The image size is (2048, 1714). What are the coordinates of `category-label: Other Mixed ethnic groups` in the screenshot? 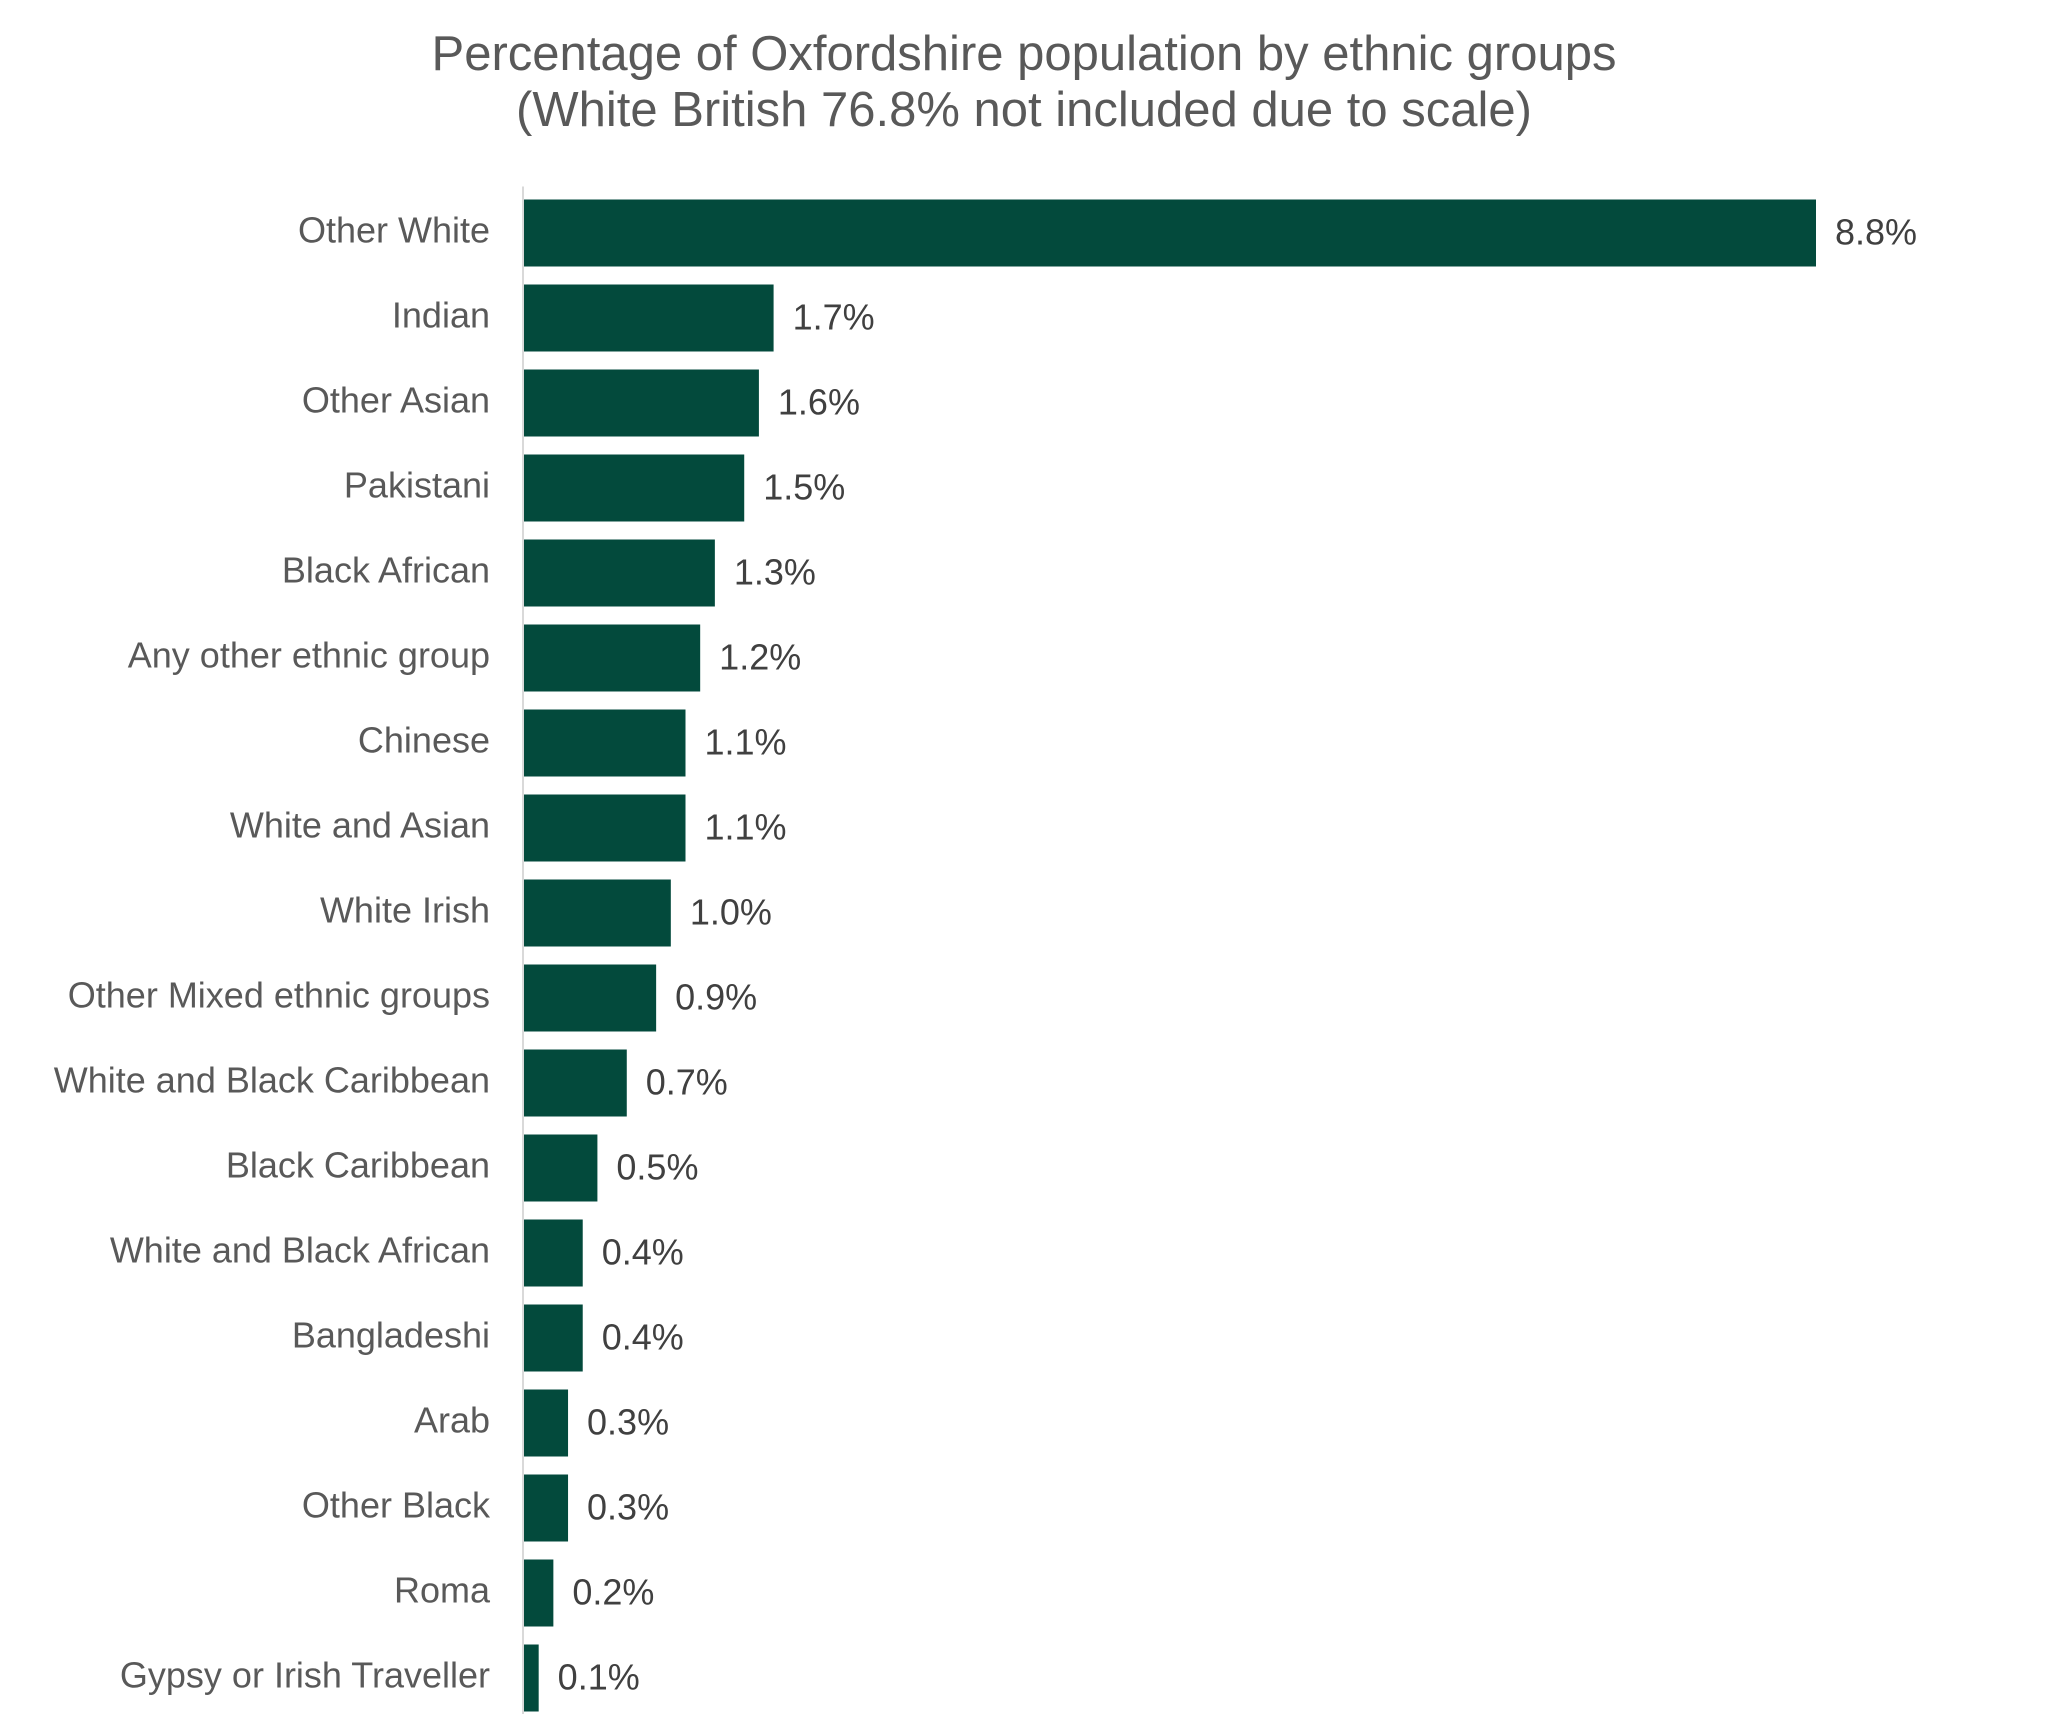 It's located at (279, 995).